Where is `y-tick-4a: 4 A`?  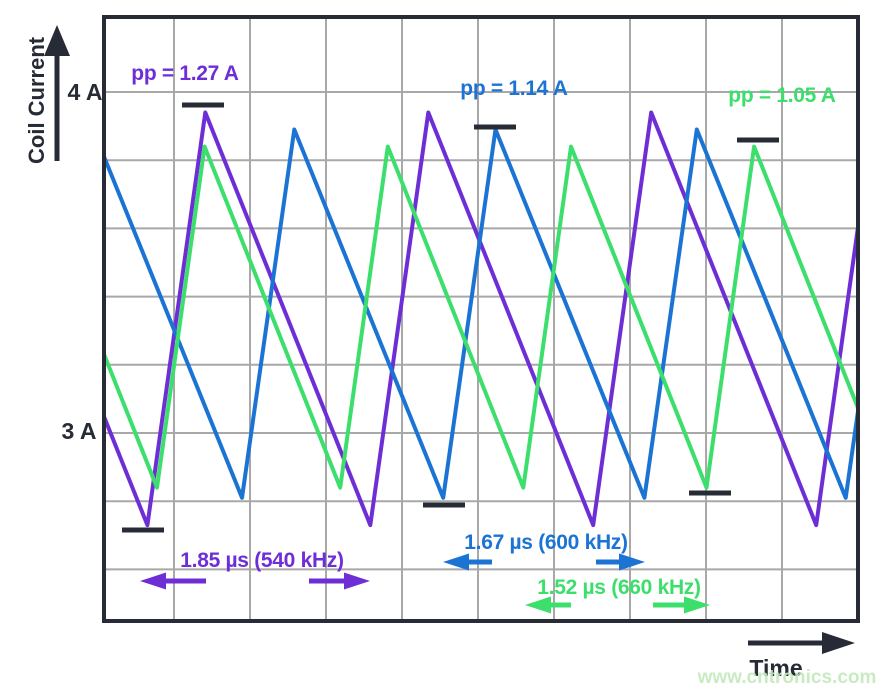 y-tick-4a: 4 A is located at coordinates (85, 92).